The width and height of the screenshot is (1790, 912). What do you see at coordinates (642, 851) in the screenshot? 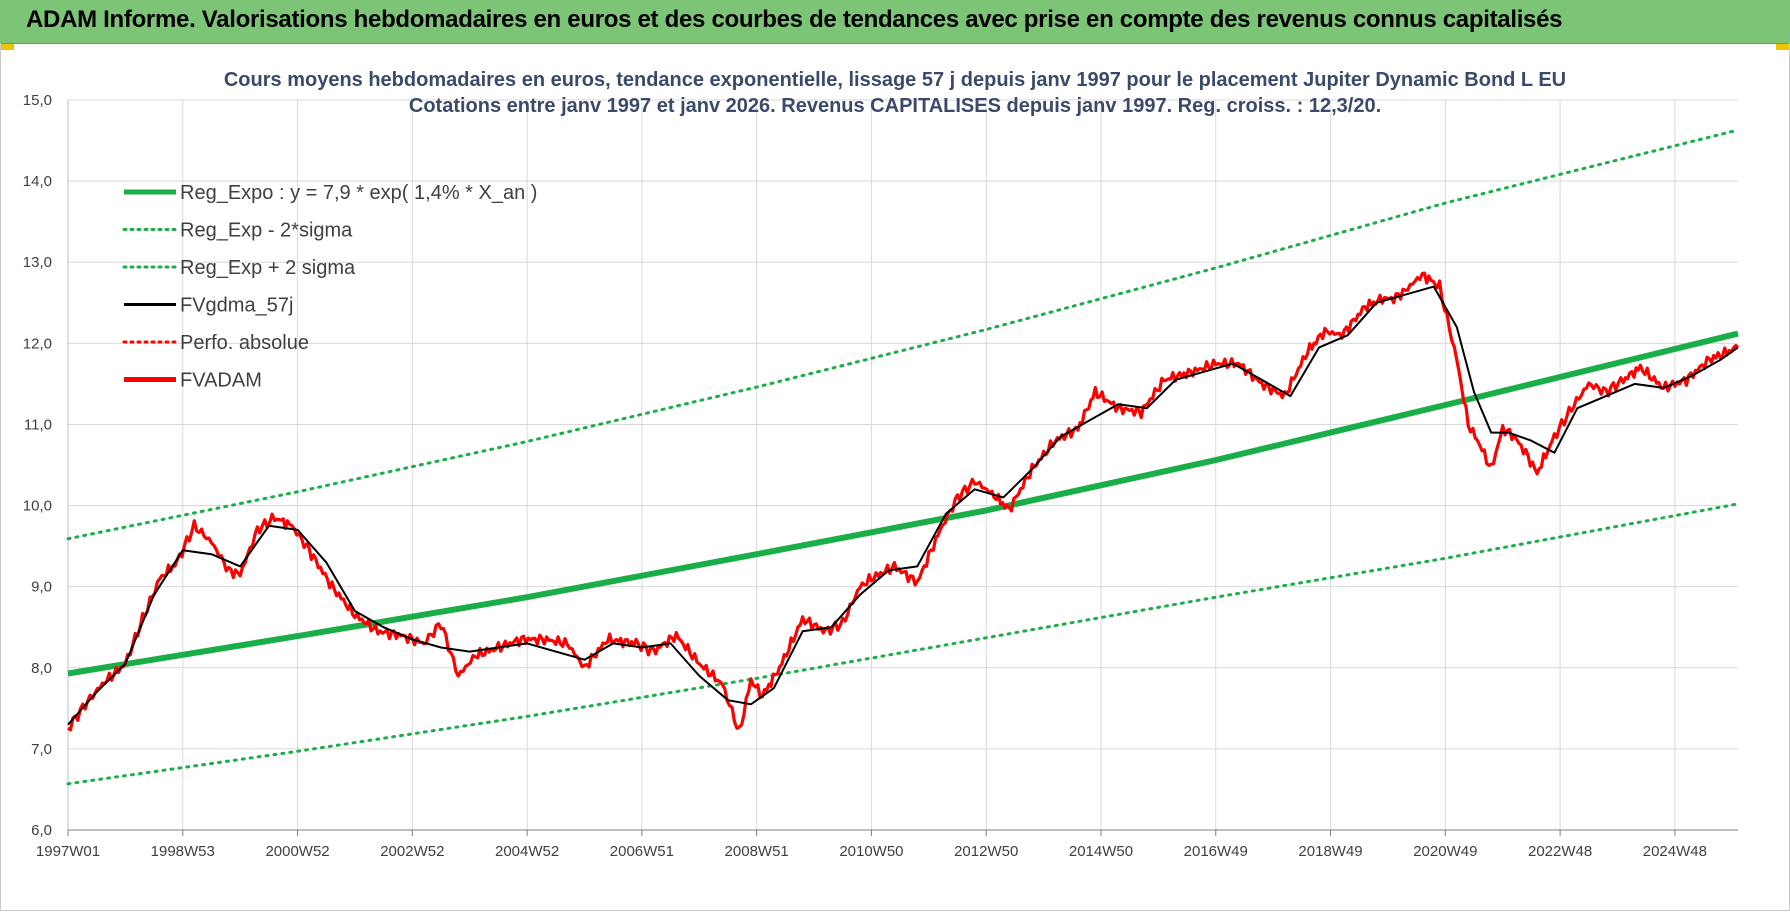
I see `x-tick-label: 2006W51` at bounding box center [642, 851].